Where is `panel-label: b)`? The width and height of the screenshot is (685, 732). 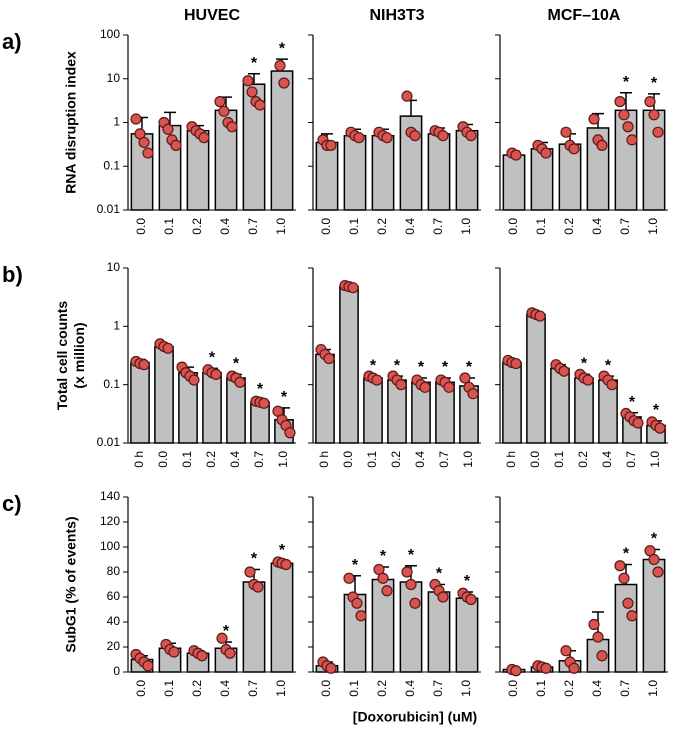
panel-label: b) is located at coordinates (12, 274).